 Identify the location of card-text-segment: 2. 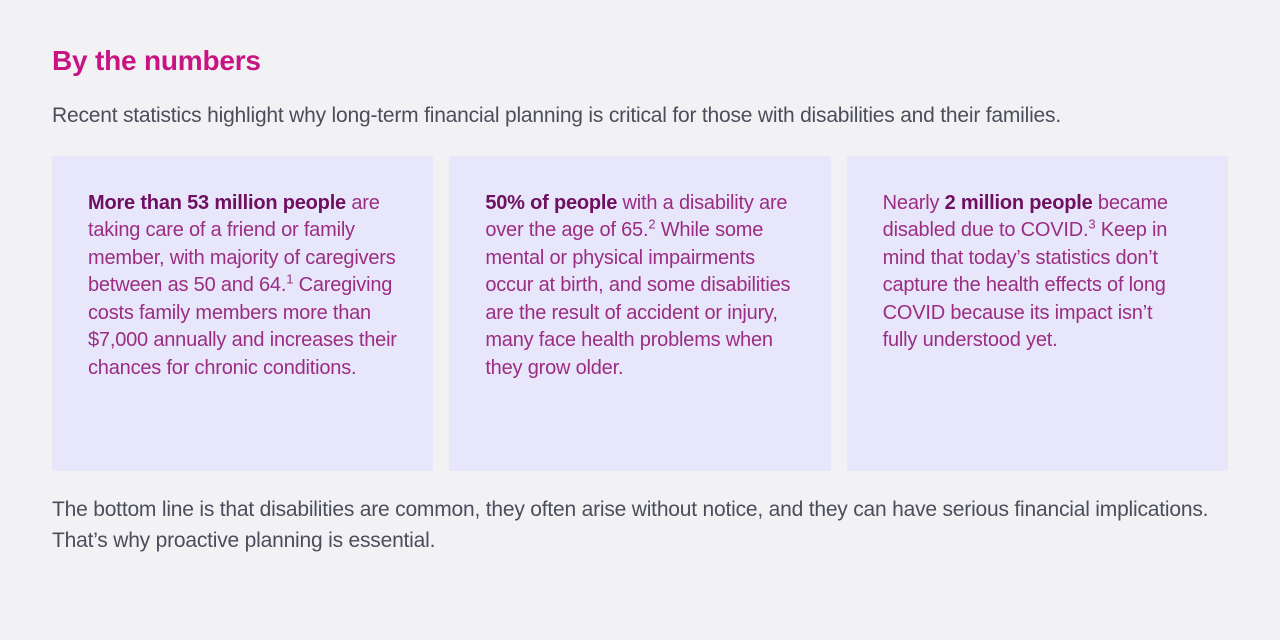
(652, 224).